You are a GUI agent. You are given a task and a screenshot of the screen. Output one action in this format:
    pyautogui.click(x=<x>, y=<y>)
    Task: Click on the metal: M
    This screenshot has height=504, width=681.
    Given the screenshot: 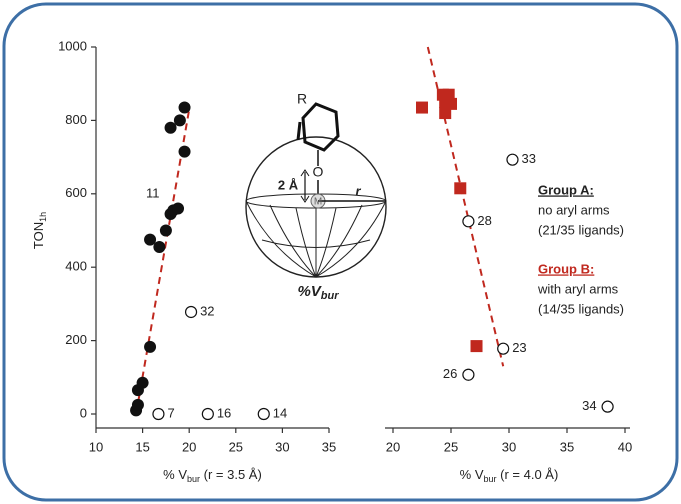 What is the action you would take?
    pyautogui.click(x=318, y=202)
    